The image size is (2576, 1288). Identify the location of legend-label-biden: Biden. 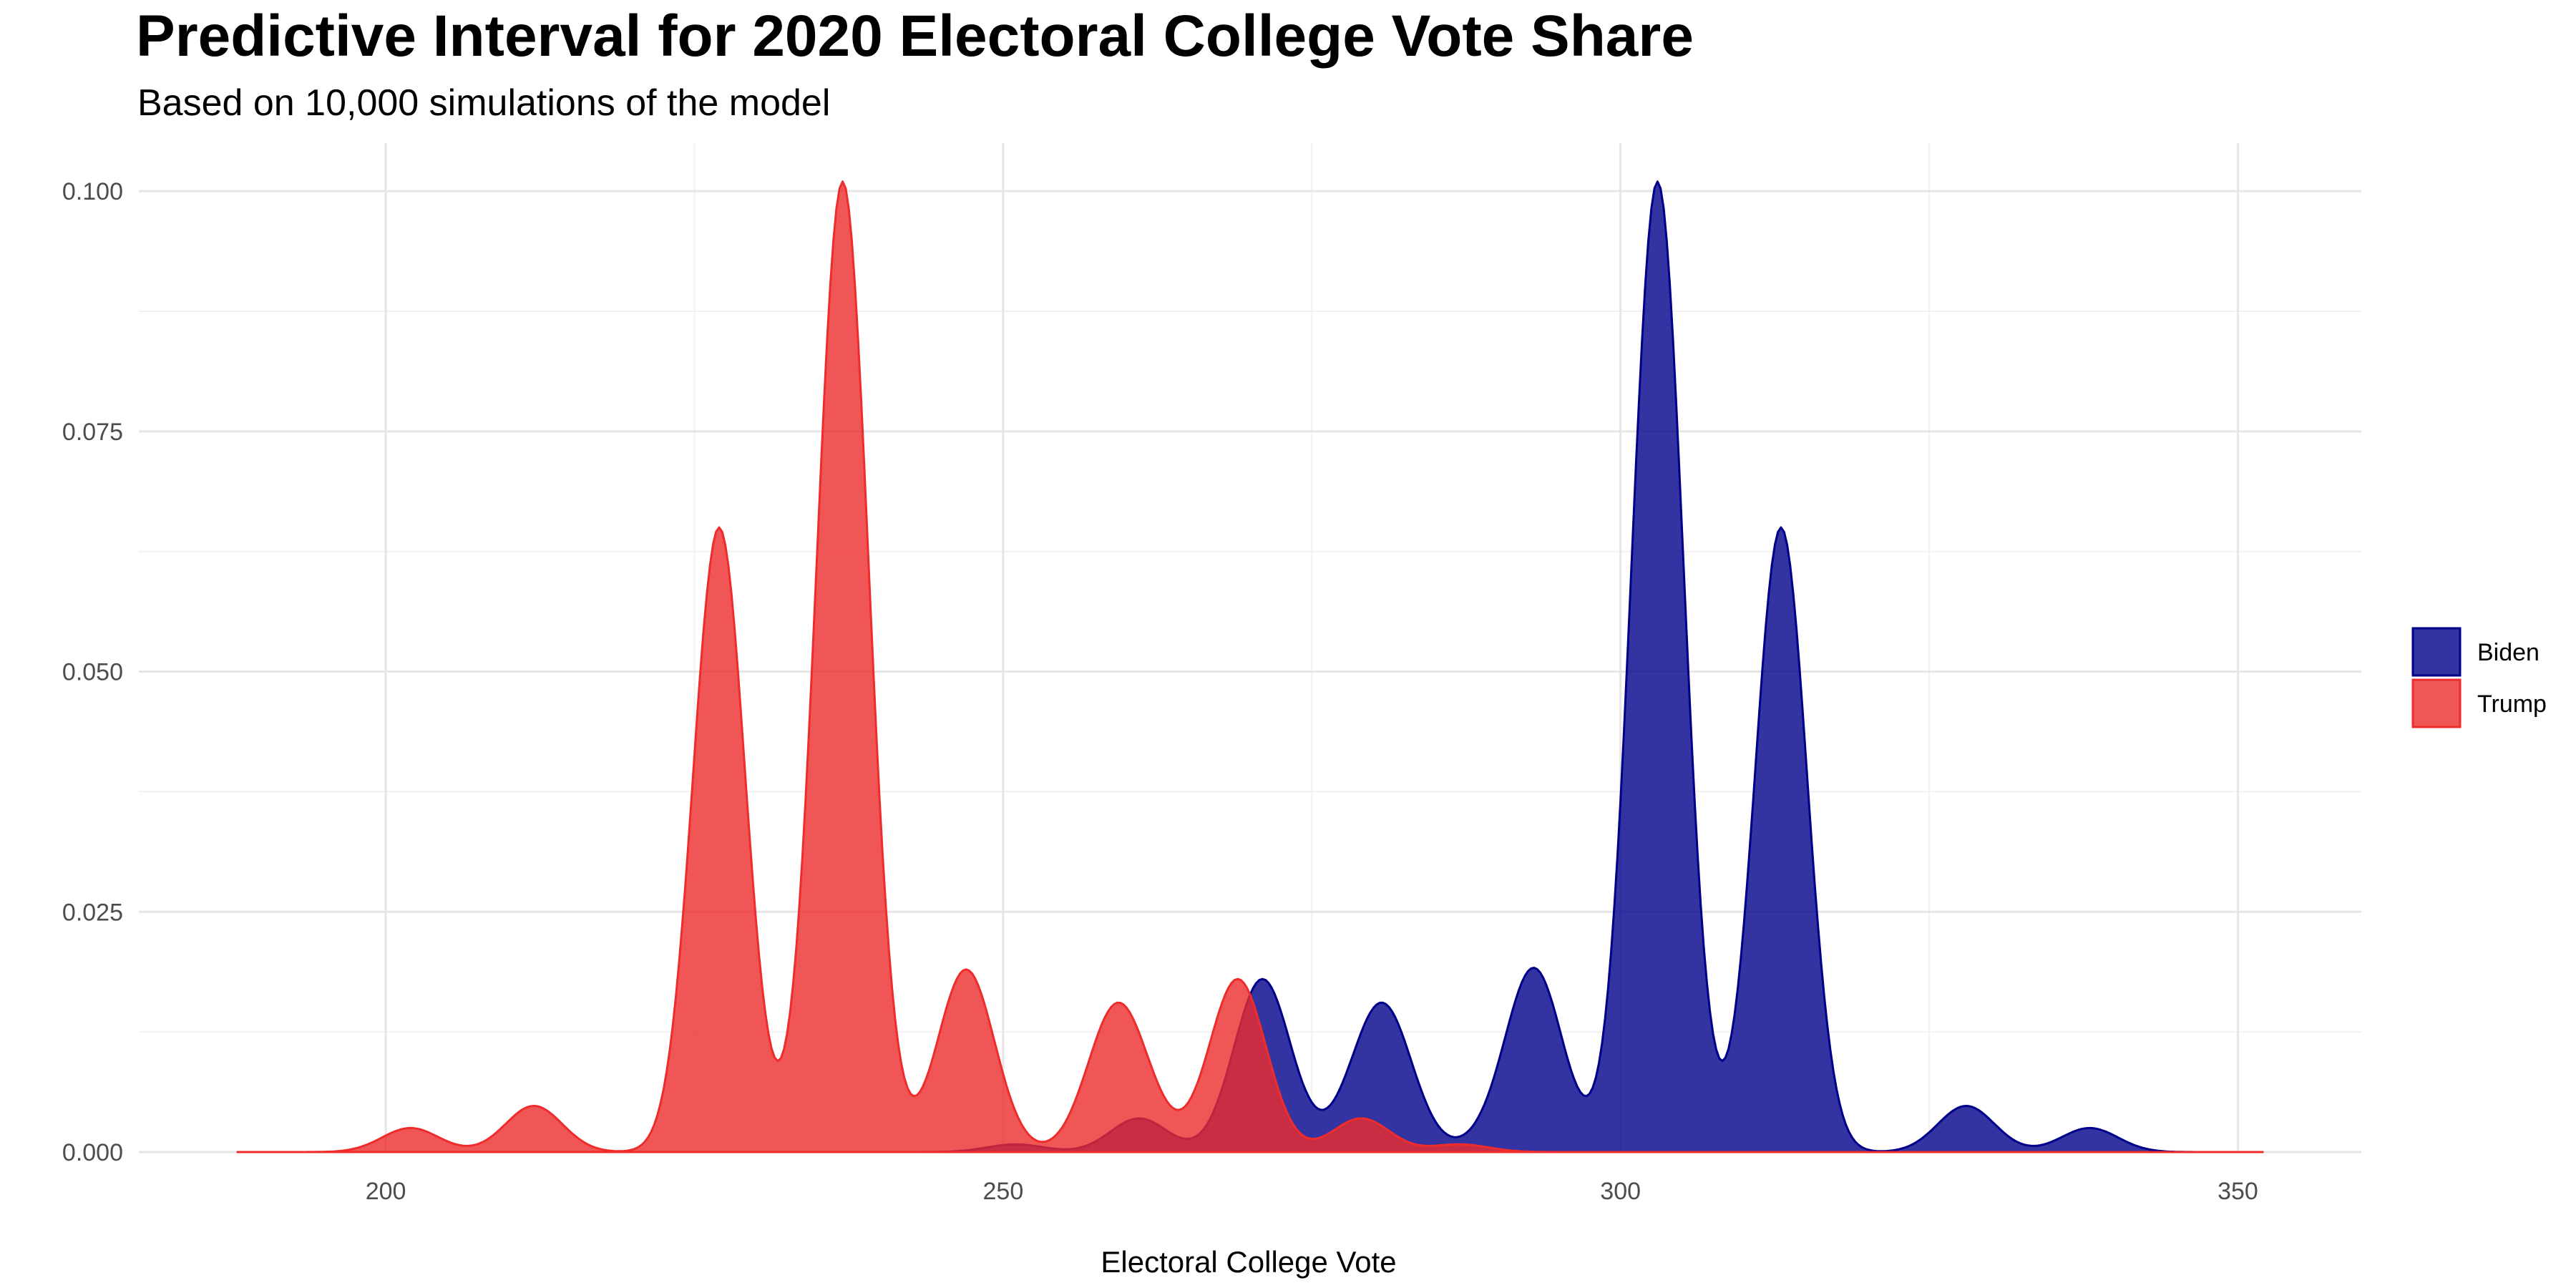
(2508, 652).